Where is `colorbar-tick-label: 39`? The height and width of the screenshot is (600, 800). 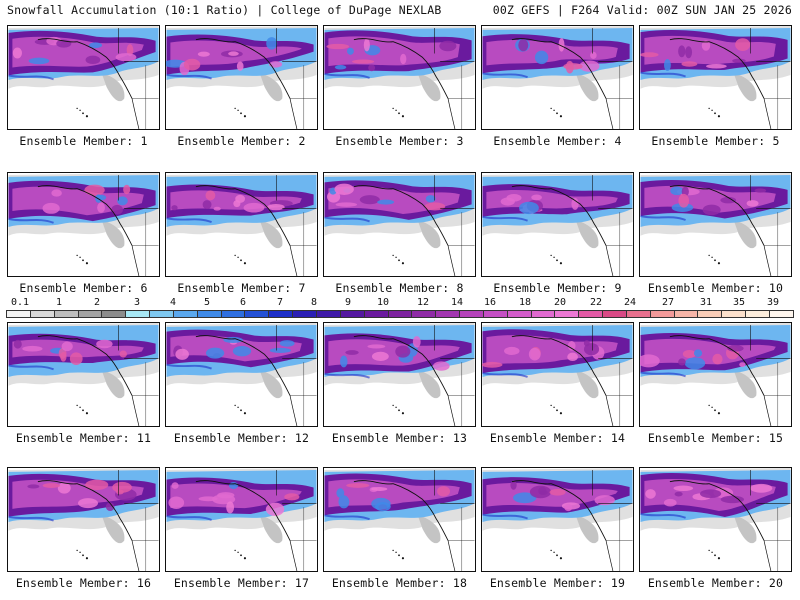 colorbar-tick-label: 39 is located at coordinates (773, 302).